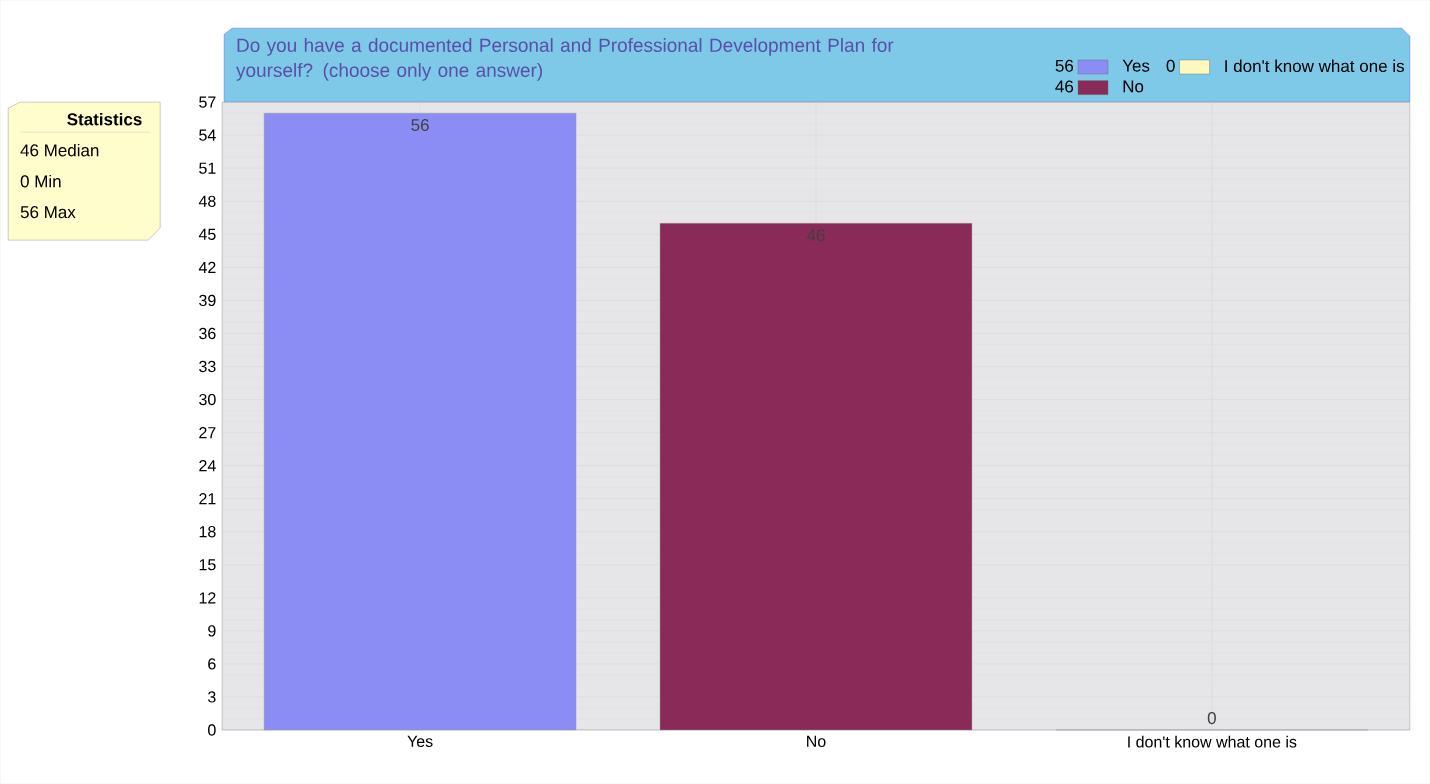 The image size is (1430, 784). I want to click on legend-label: Yes, so click(1136, 65).